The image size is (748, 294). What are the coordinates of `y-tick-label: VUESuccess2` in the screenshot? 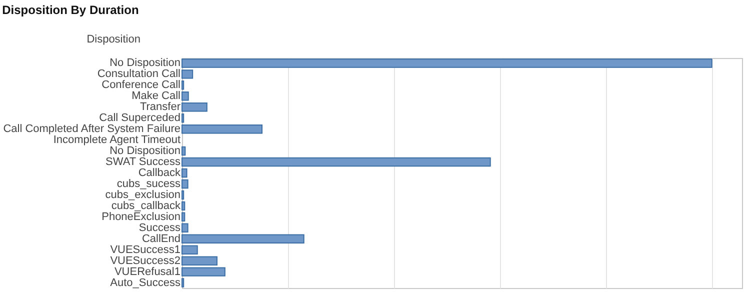 It's located at (145, 260).